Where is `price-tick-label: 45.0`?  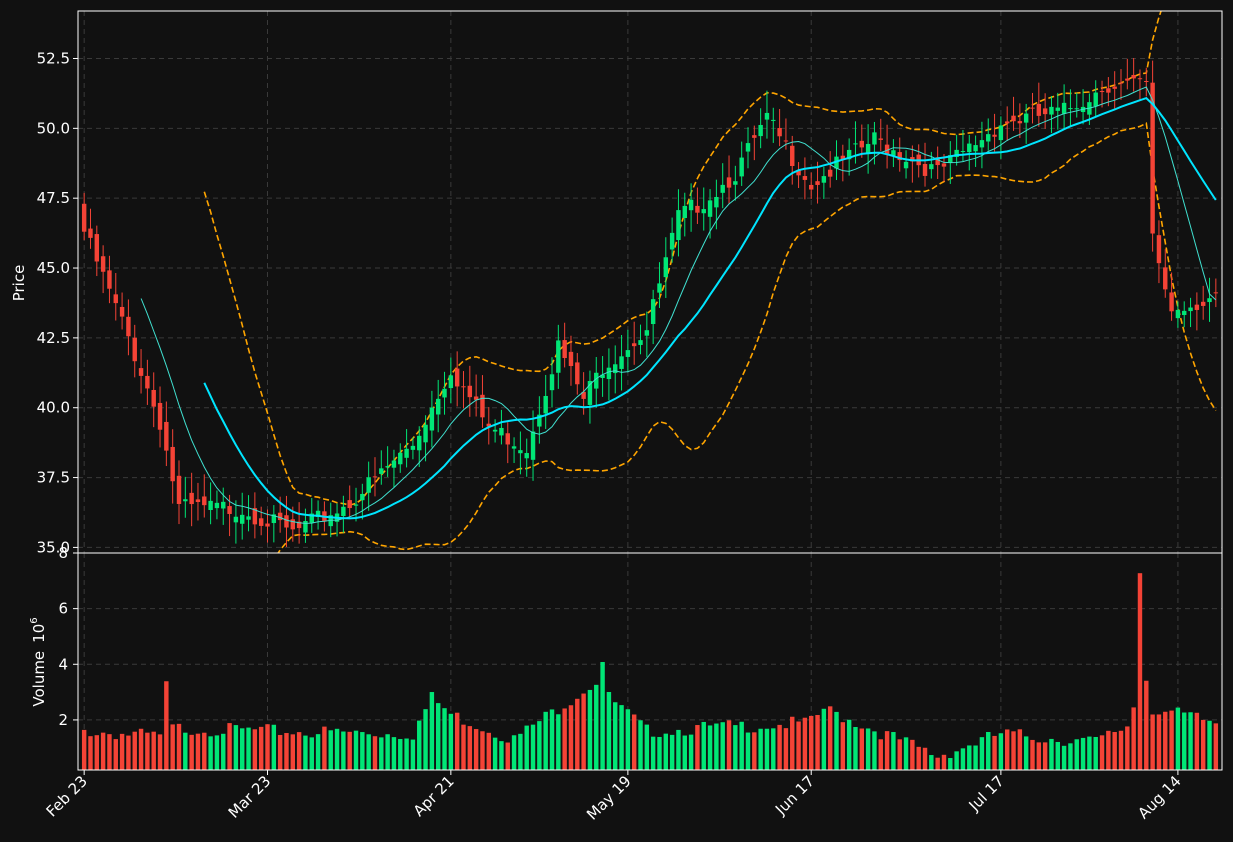 price-tick-label: 45.0 is located at coordinates (53, 268).